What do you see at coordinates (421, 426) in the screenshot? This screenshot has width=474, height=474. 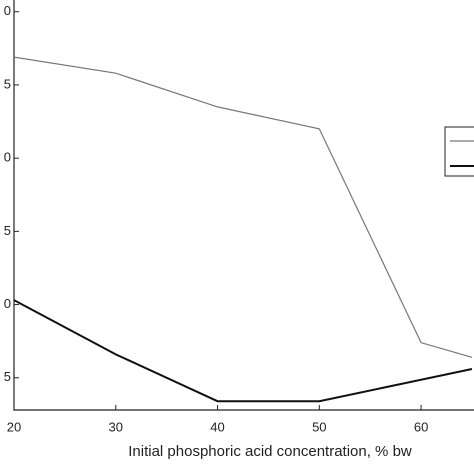 I see `x-tick-label: 60` at bounding box center [421, 426].